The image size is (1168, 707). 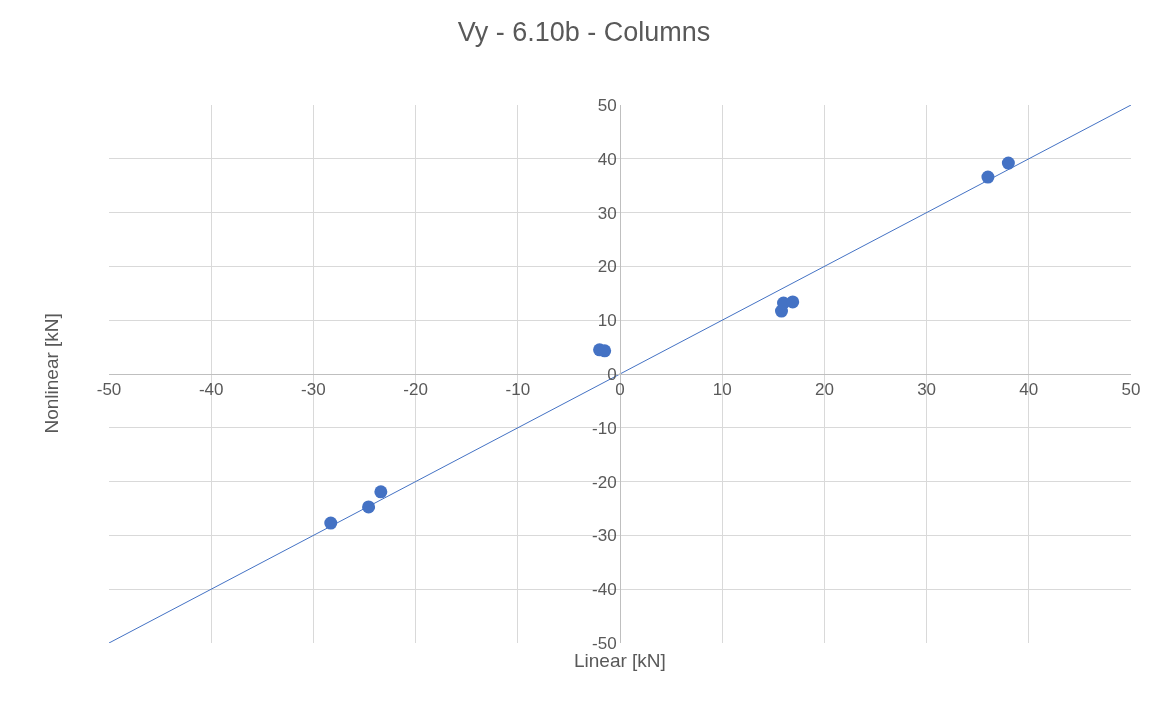 I want to click on x-tick-label: 20, so click(x=824, y=390).